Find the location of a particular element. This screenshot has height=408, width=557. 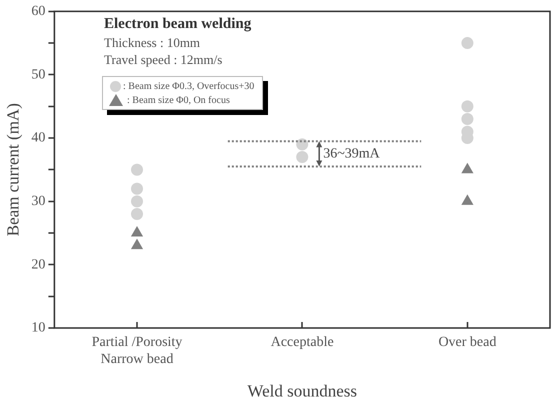

chart-title: Electron beam welding is located at coordinates (178, 24).